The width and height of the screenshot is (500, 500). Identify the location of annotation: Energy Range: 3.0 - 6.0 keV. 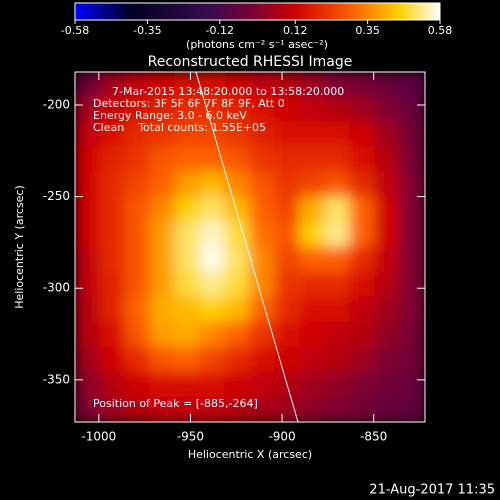
(170, 115).